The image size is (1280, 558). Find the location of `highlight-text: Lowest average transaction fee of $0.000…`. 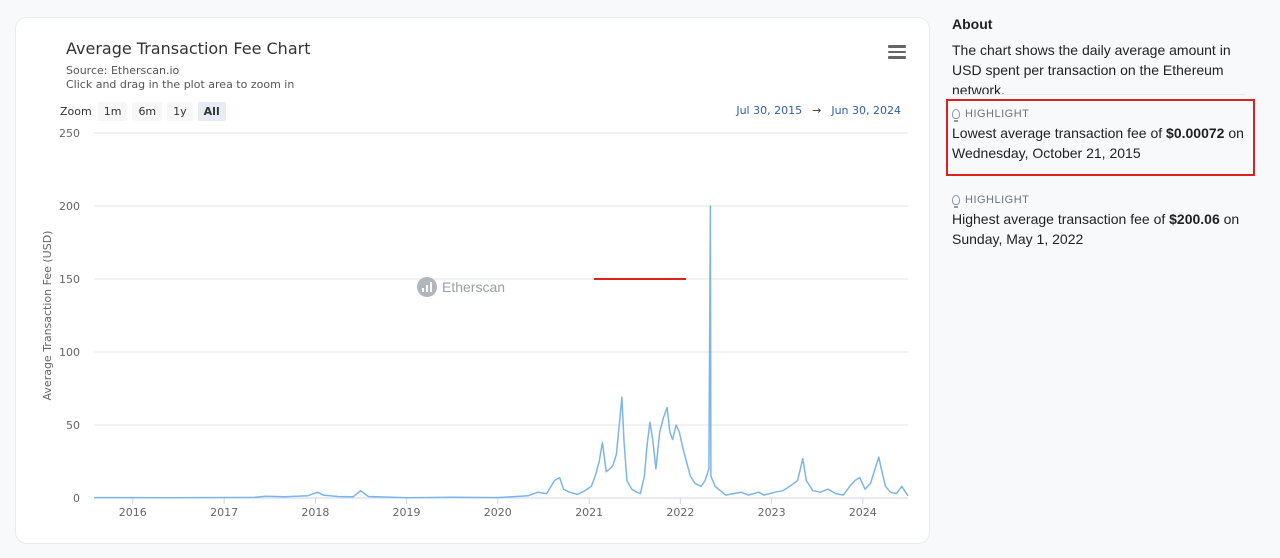

highlight-text: Lowest average transaction fee of $0.000… is located at coordinates (1098, 143).